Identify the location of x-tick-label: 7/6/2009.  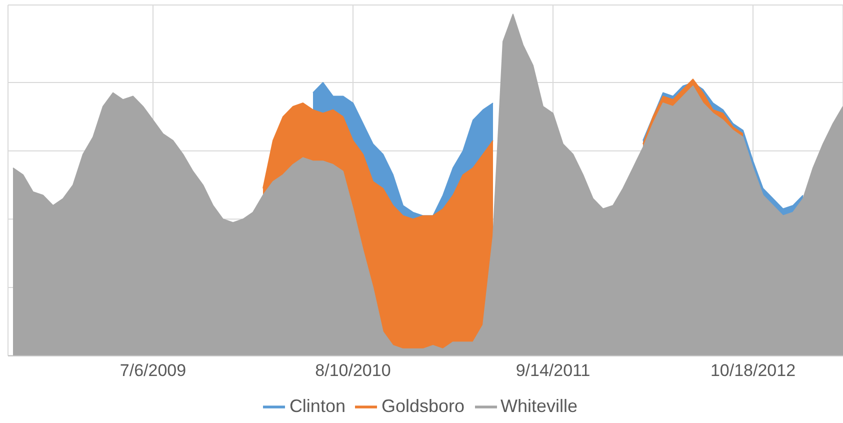
(153, 370).